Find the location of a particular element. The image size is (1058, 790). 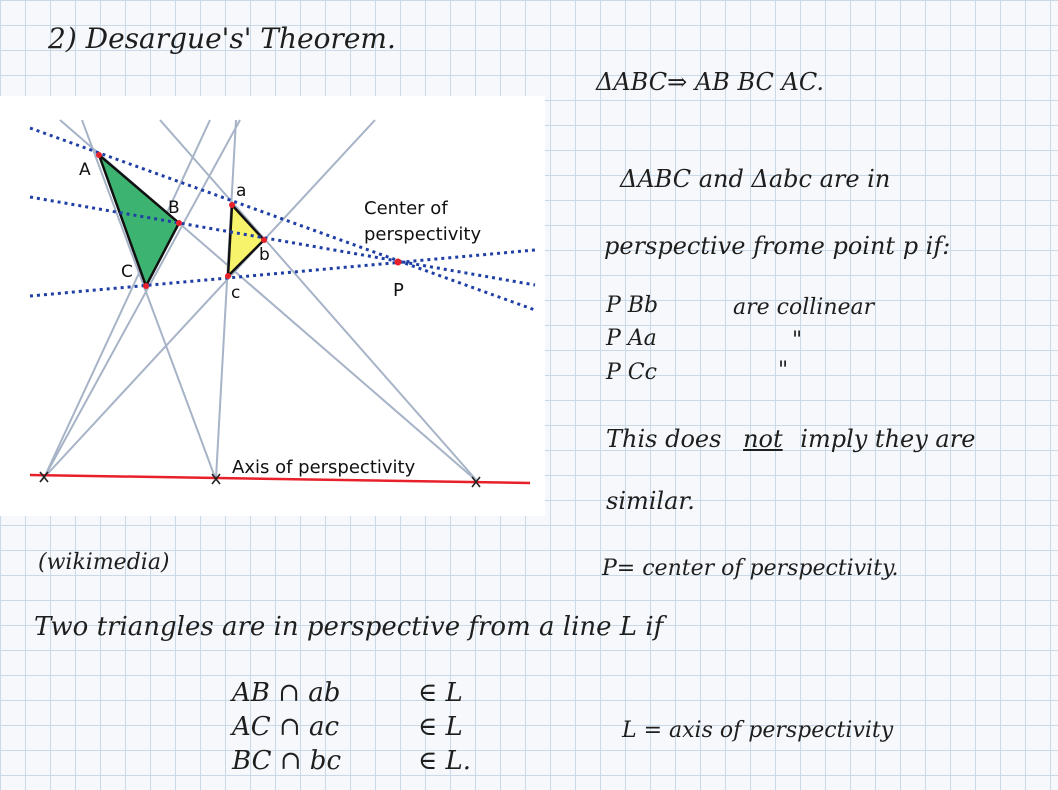

axis-definition: L = axis of perspectivity is located at coordinates (758, 730).